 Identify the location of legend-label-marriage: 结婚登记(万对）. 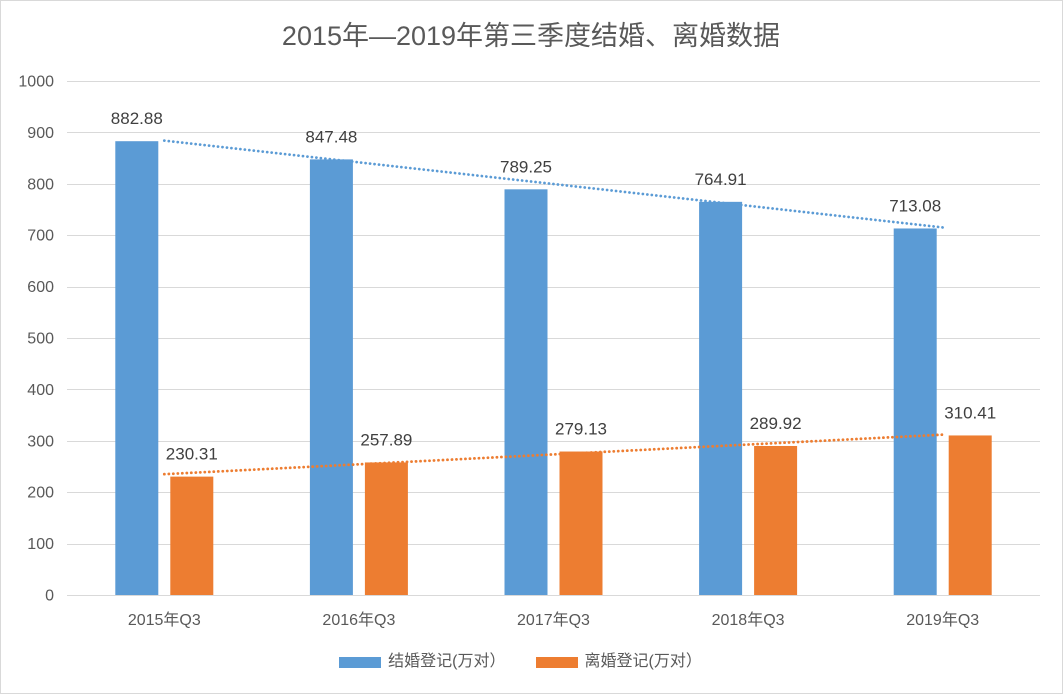
(447, 661).